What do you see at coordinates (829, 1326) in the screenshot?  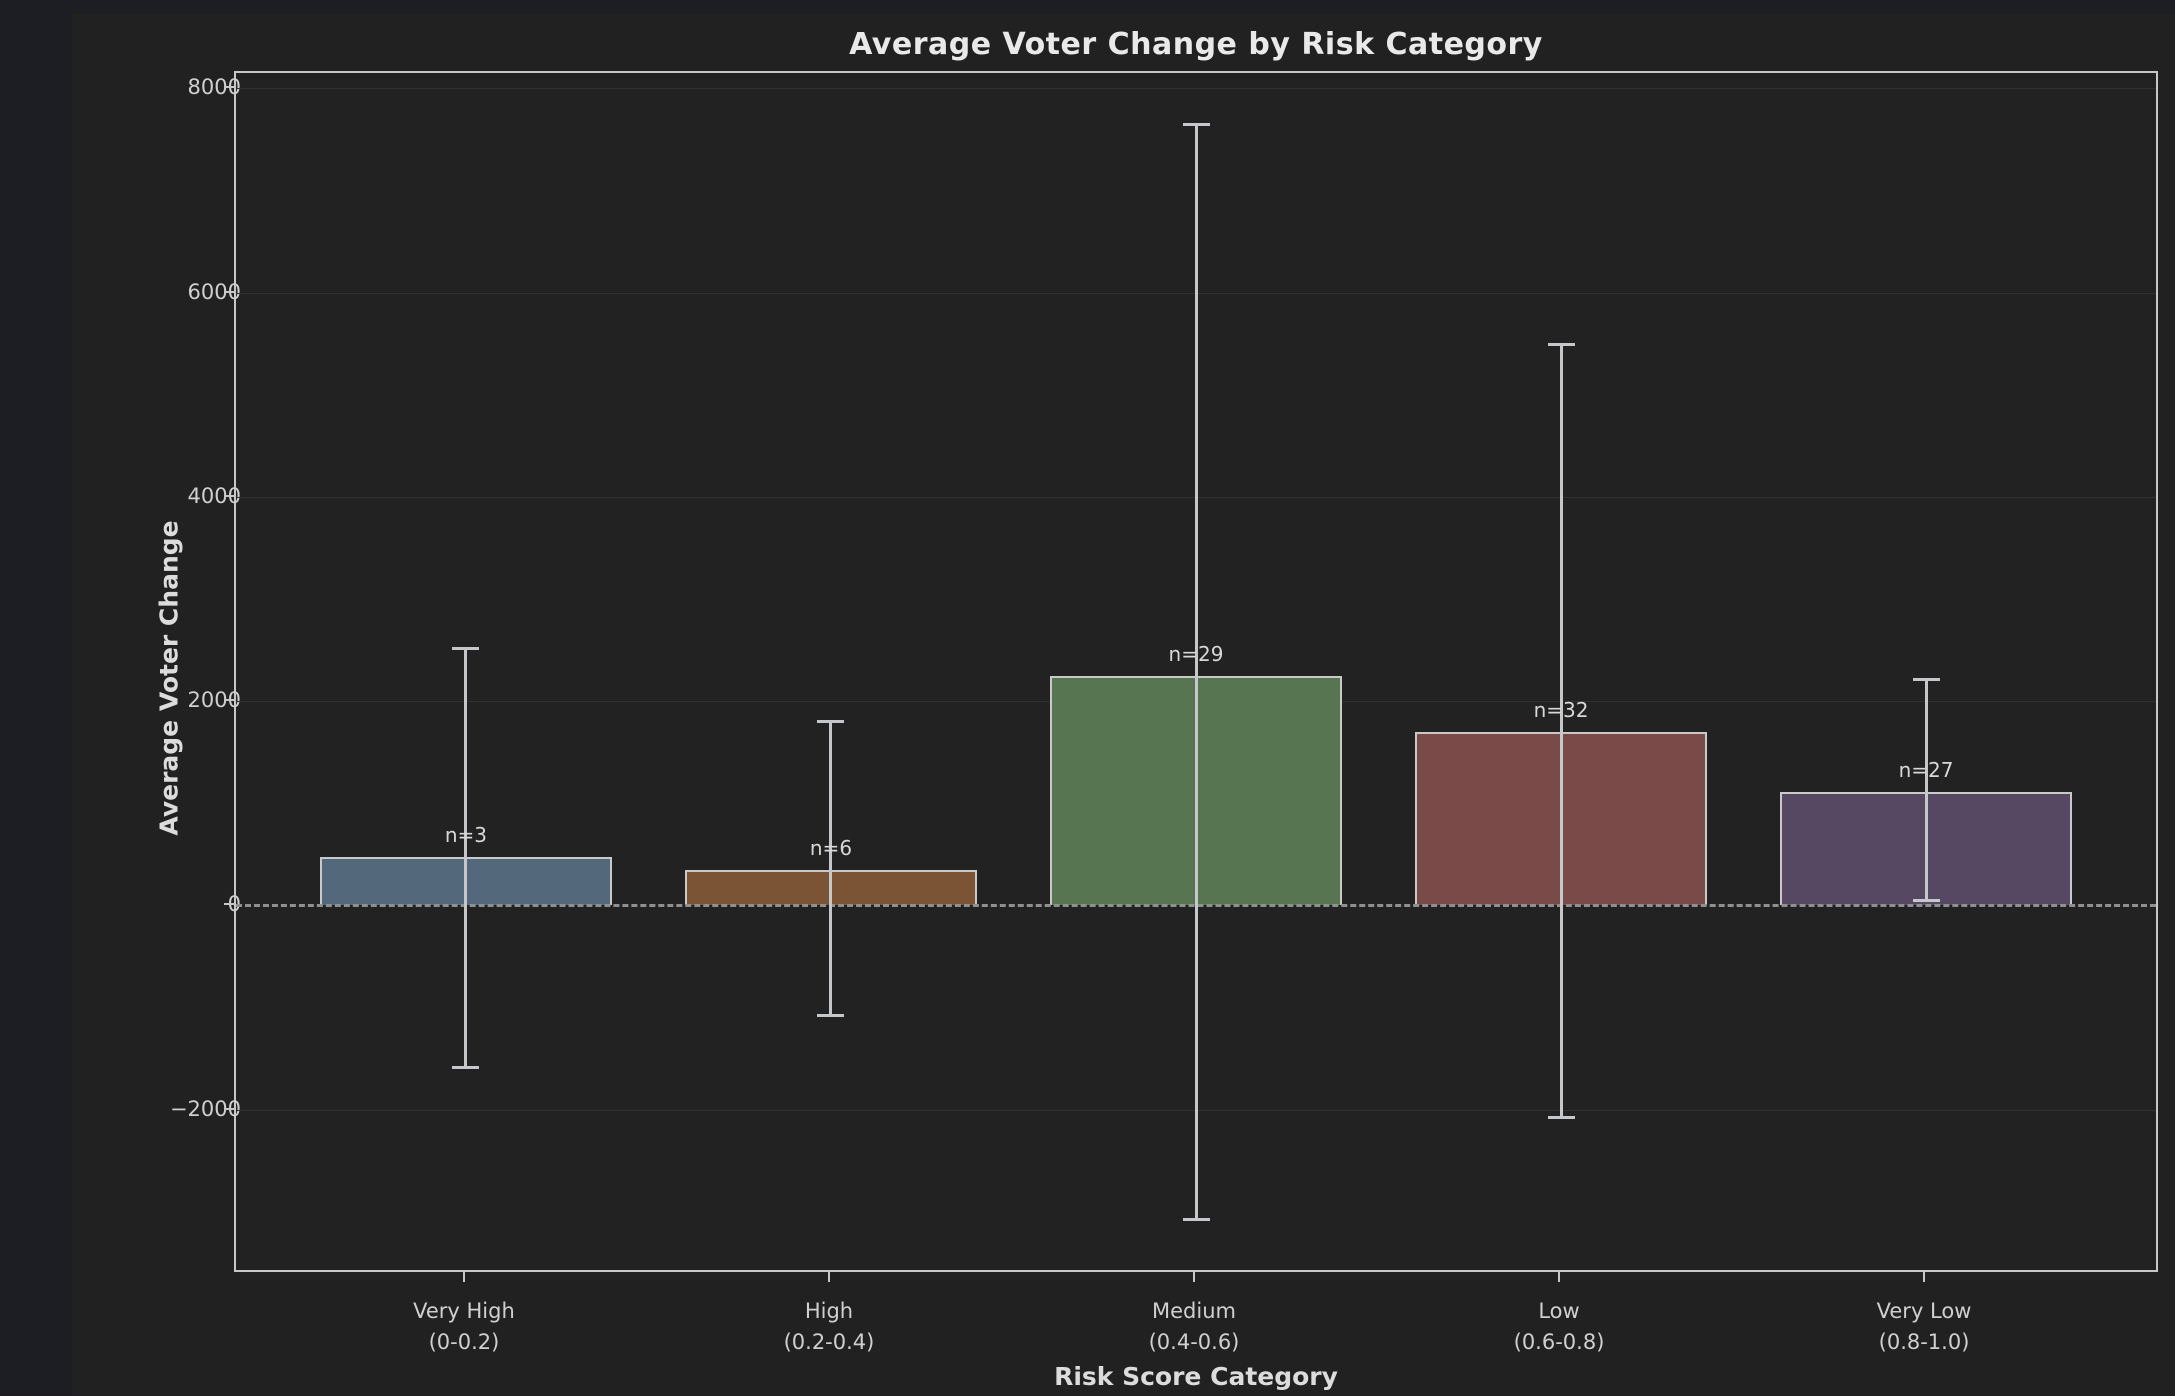 I see `x-tick-label: High (0.2-0.4)` at bounding box center [829, 1326].